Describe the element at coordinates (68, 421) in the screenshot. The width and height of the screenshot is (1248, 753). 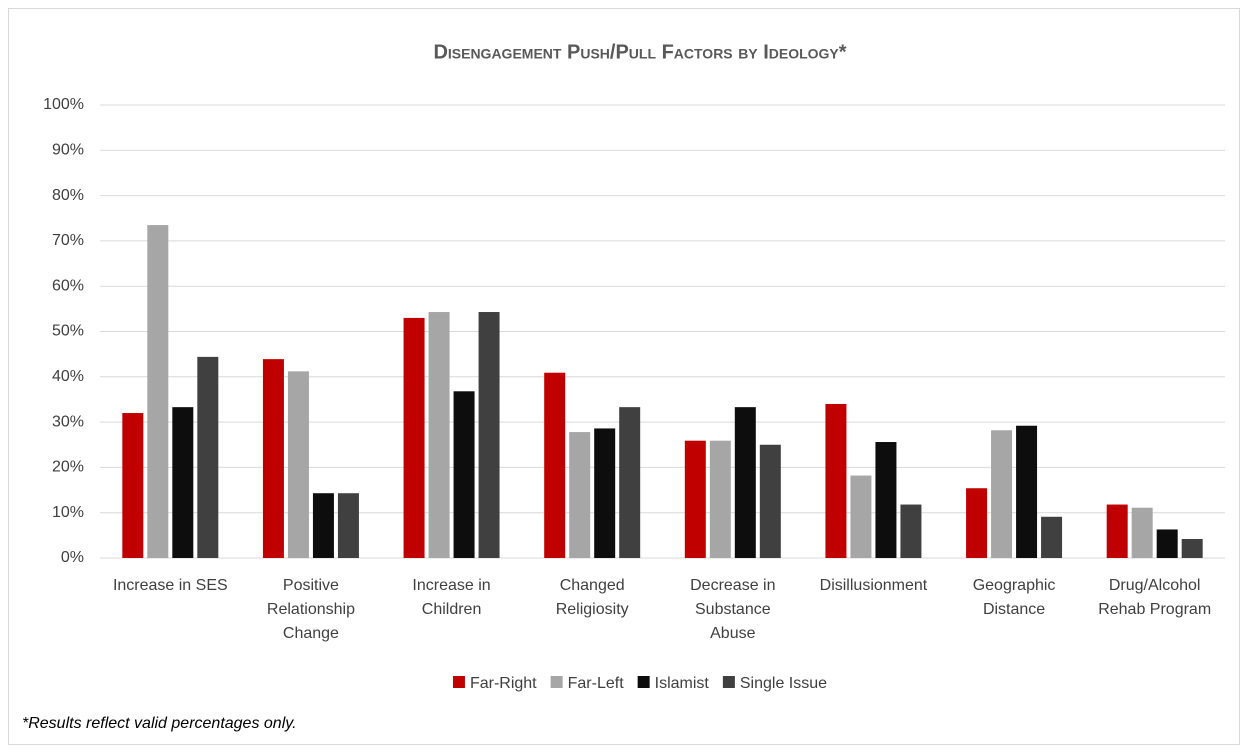
I see `y-tick-label: 30%` at that location.